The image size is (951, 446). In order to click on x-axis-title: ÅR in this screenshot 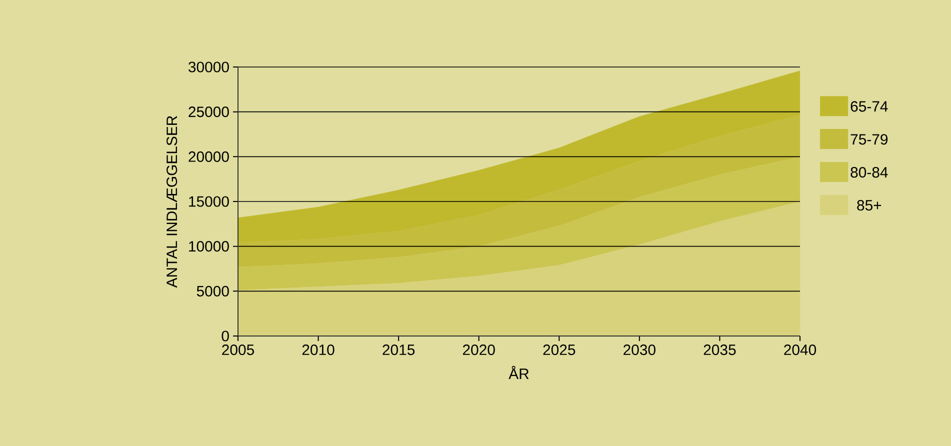, I will do `click(518, 372)`.